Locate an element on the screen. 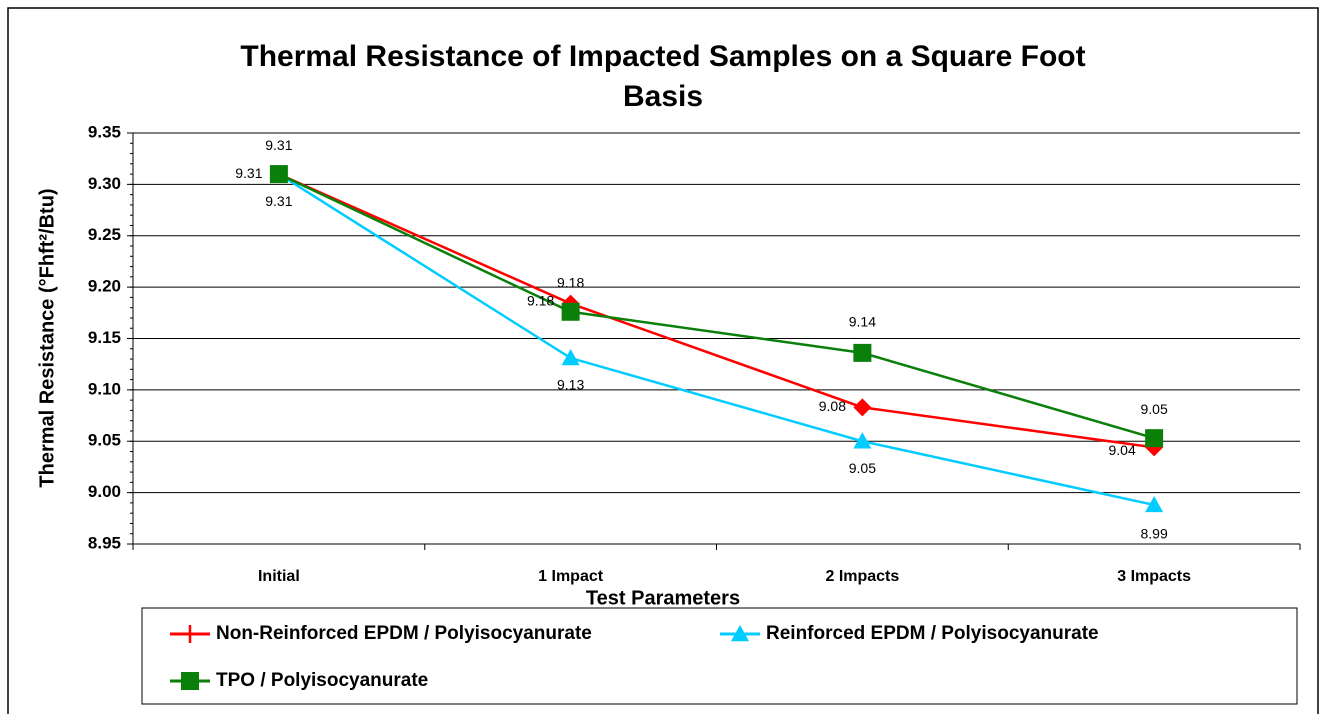 Image resolution: width=1327 pixels, height=714 pixels. y-tick-label: 9.10 is located at coordinates (104, 388).